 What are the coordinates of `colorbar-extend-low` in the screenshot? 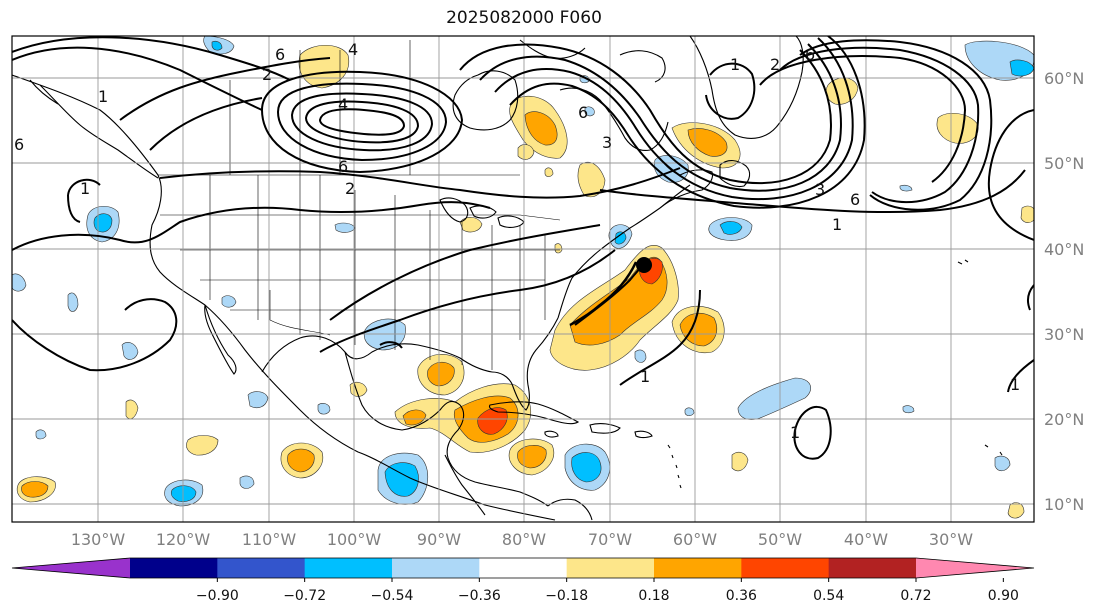 It's located at (71, 568).